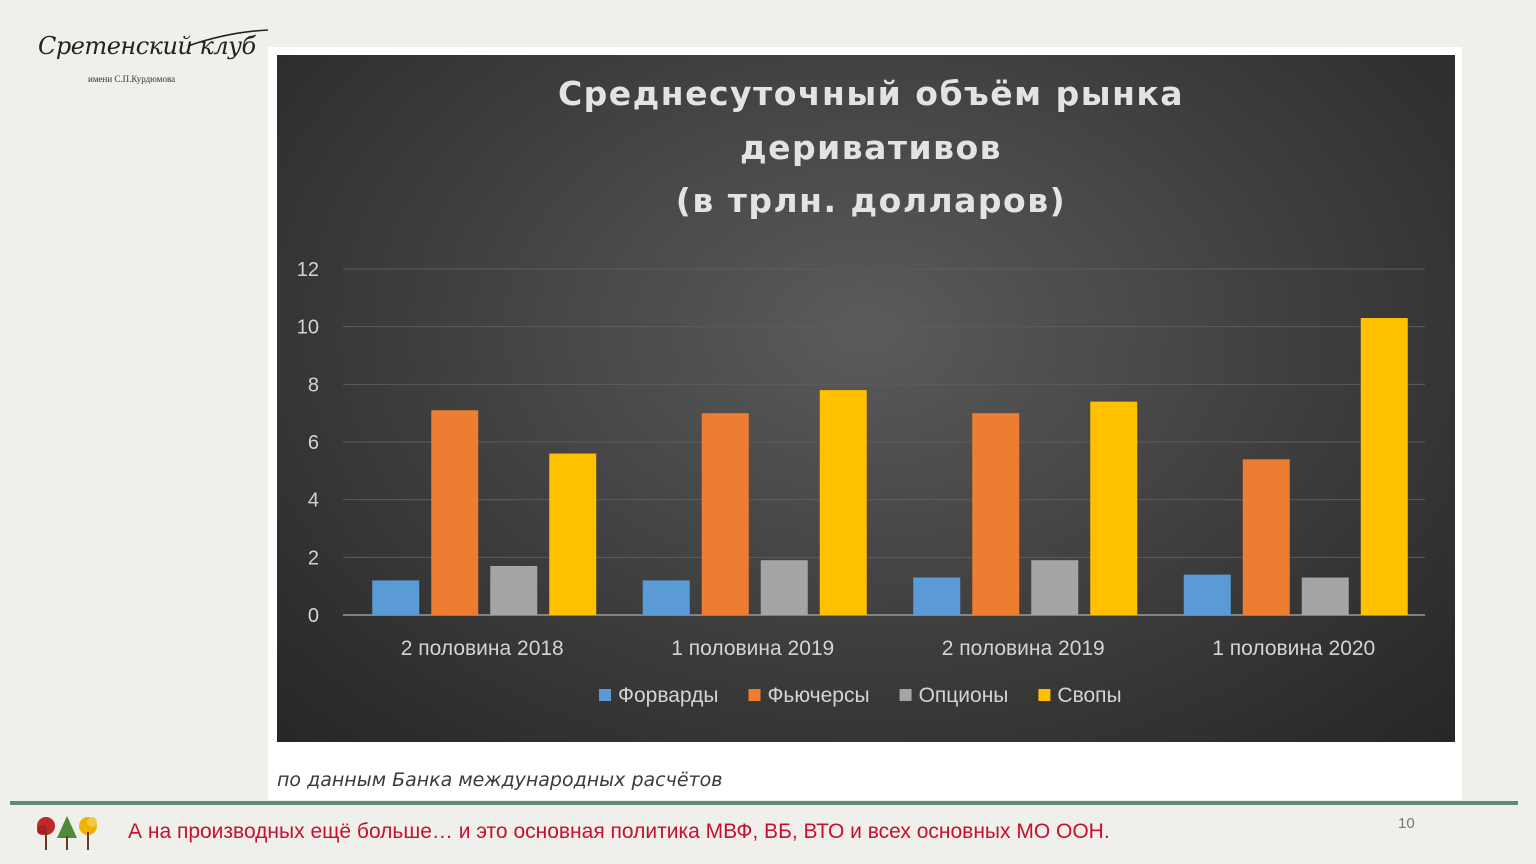 Image resolution: width=1536 pixels, height=864 pixels. I want to click on page-number: 10, so click(1406, 823).